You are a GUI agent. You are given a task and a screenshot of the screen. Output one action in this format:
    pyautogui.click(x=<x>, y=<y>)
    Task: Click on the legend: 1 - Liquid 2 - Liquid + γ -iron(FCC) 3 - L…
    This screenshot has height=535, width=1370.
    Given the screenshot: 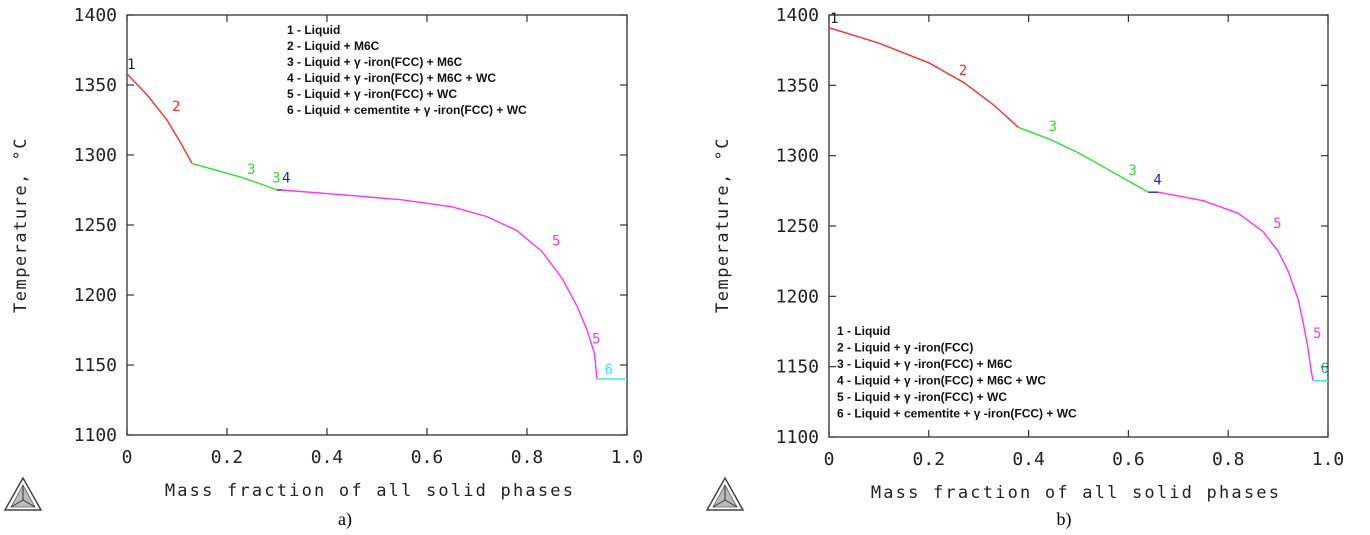 What is the action you would take?
    pyautogui.click(x=957, y=372)
    